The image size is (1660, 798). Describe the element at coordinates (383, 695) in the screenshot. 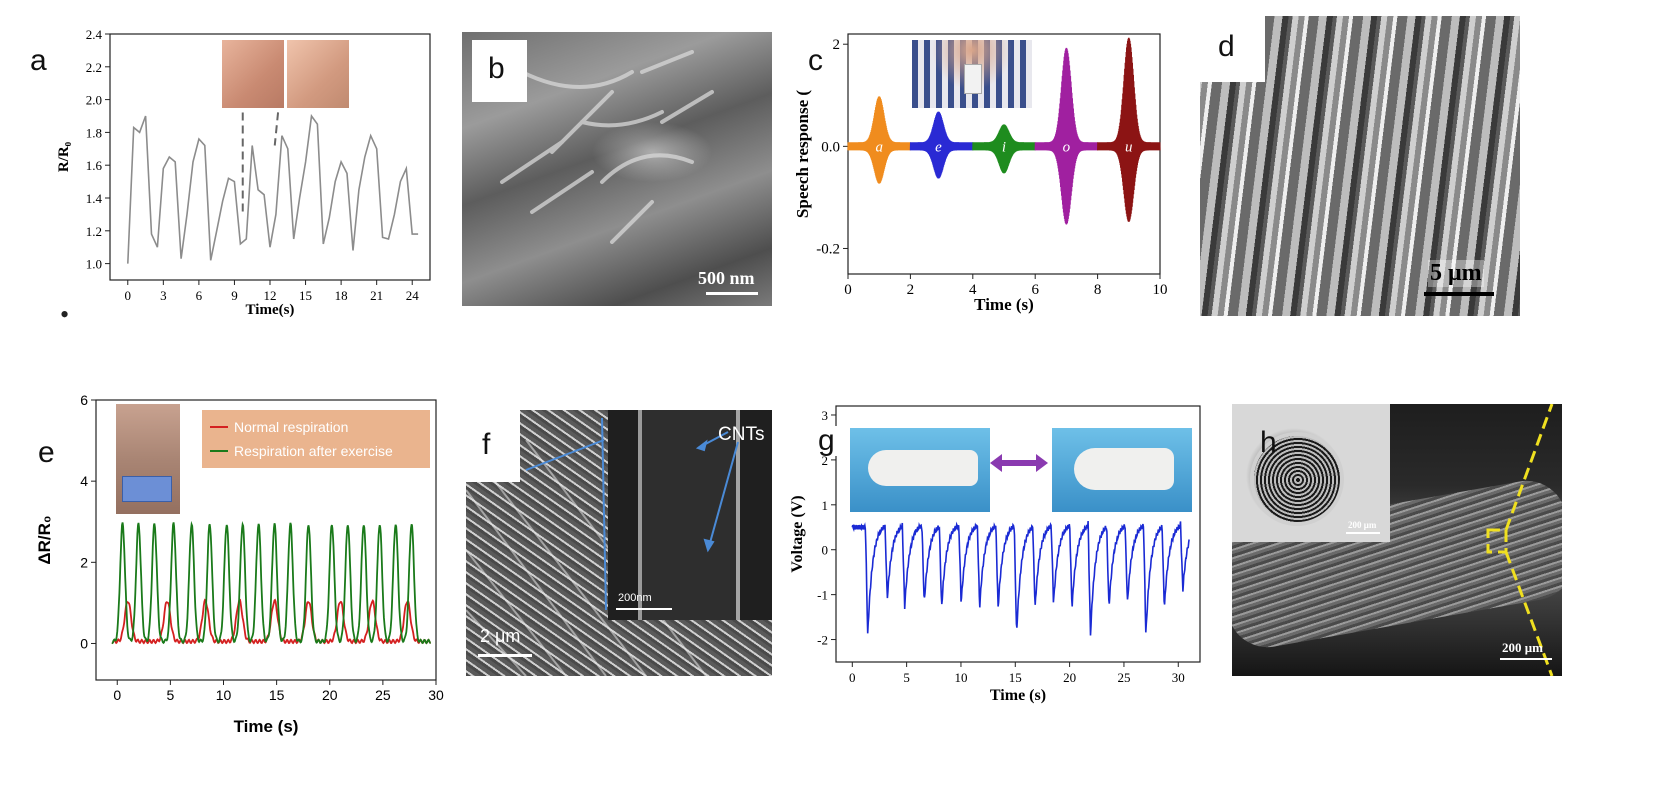

I see `x-tick-label-e: 25` at that location.